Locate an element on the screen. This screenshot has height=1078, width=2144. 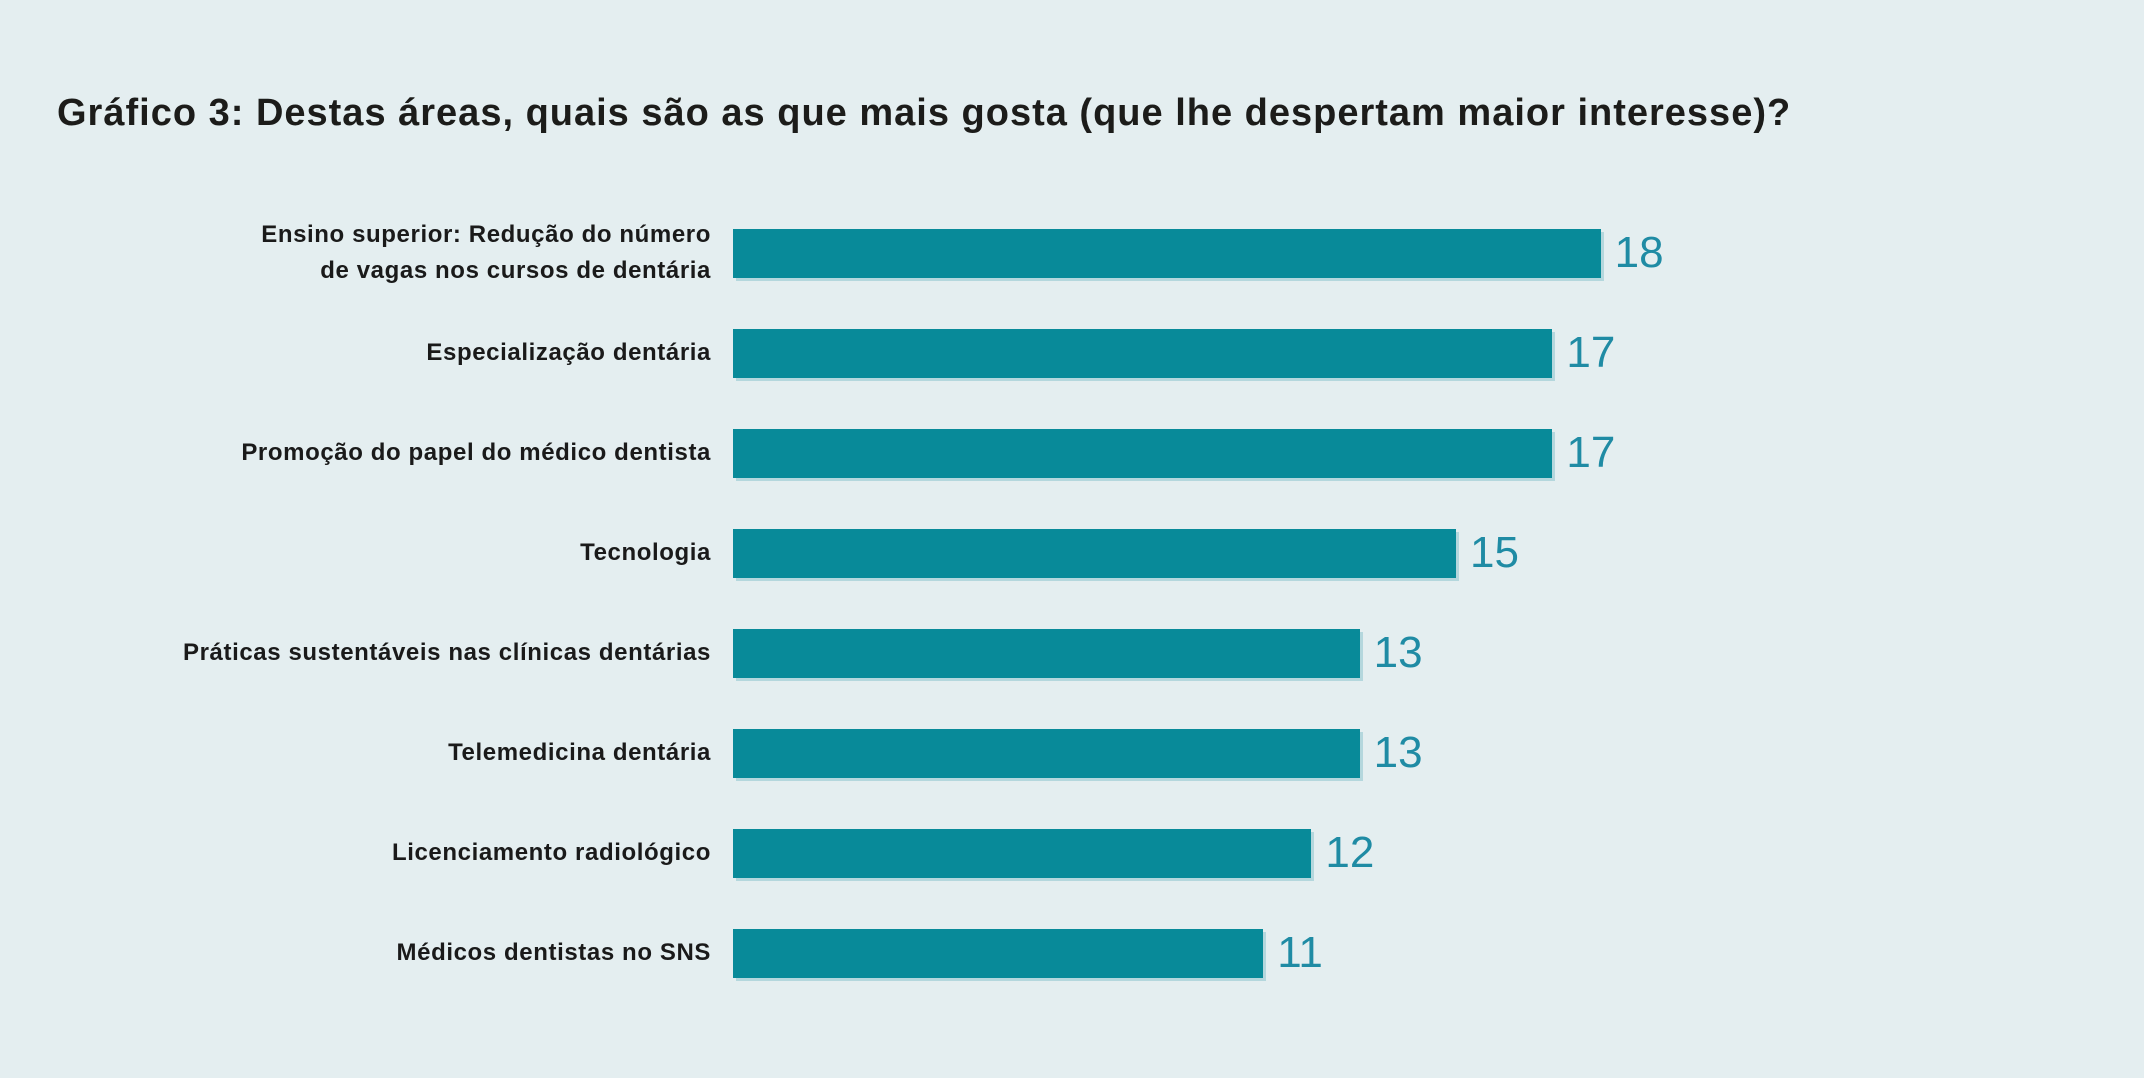
bar-area: 11 is located at coordinates (1028, 953).